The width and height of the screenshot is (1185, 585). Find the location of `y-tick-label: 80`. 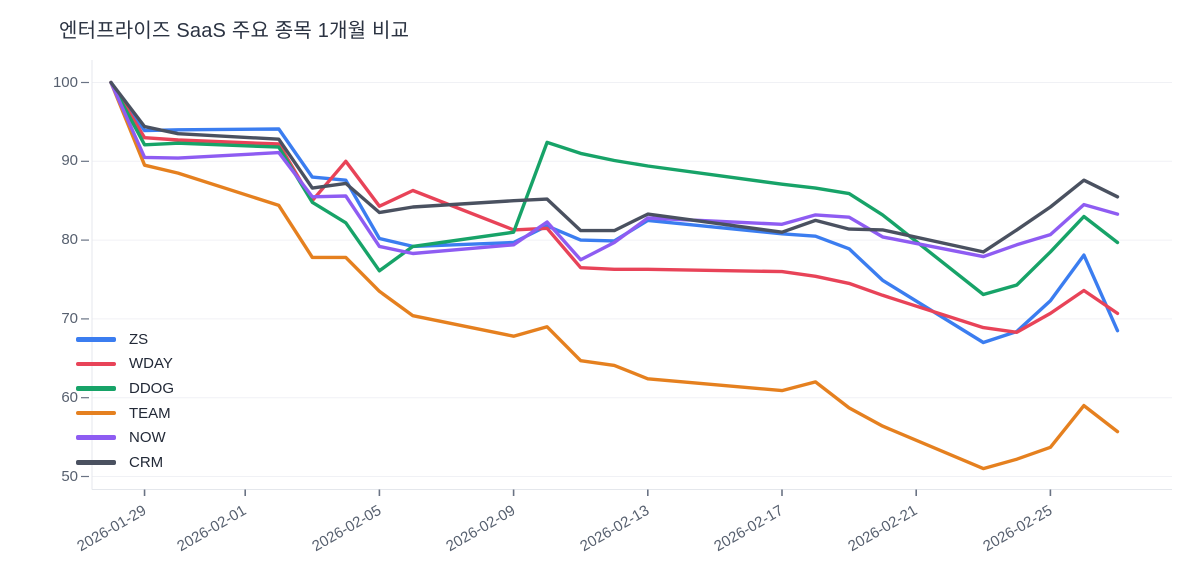

y-tick-label: 80 is located at coordinates (69, 240).